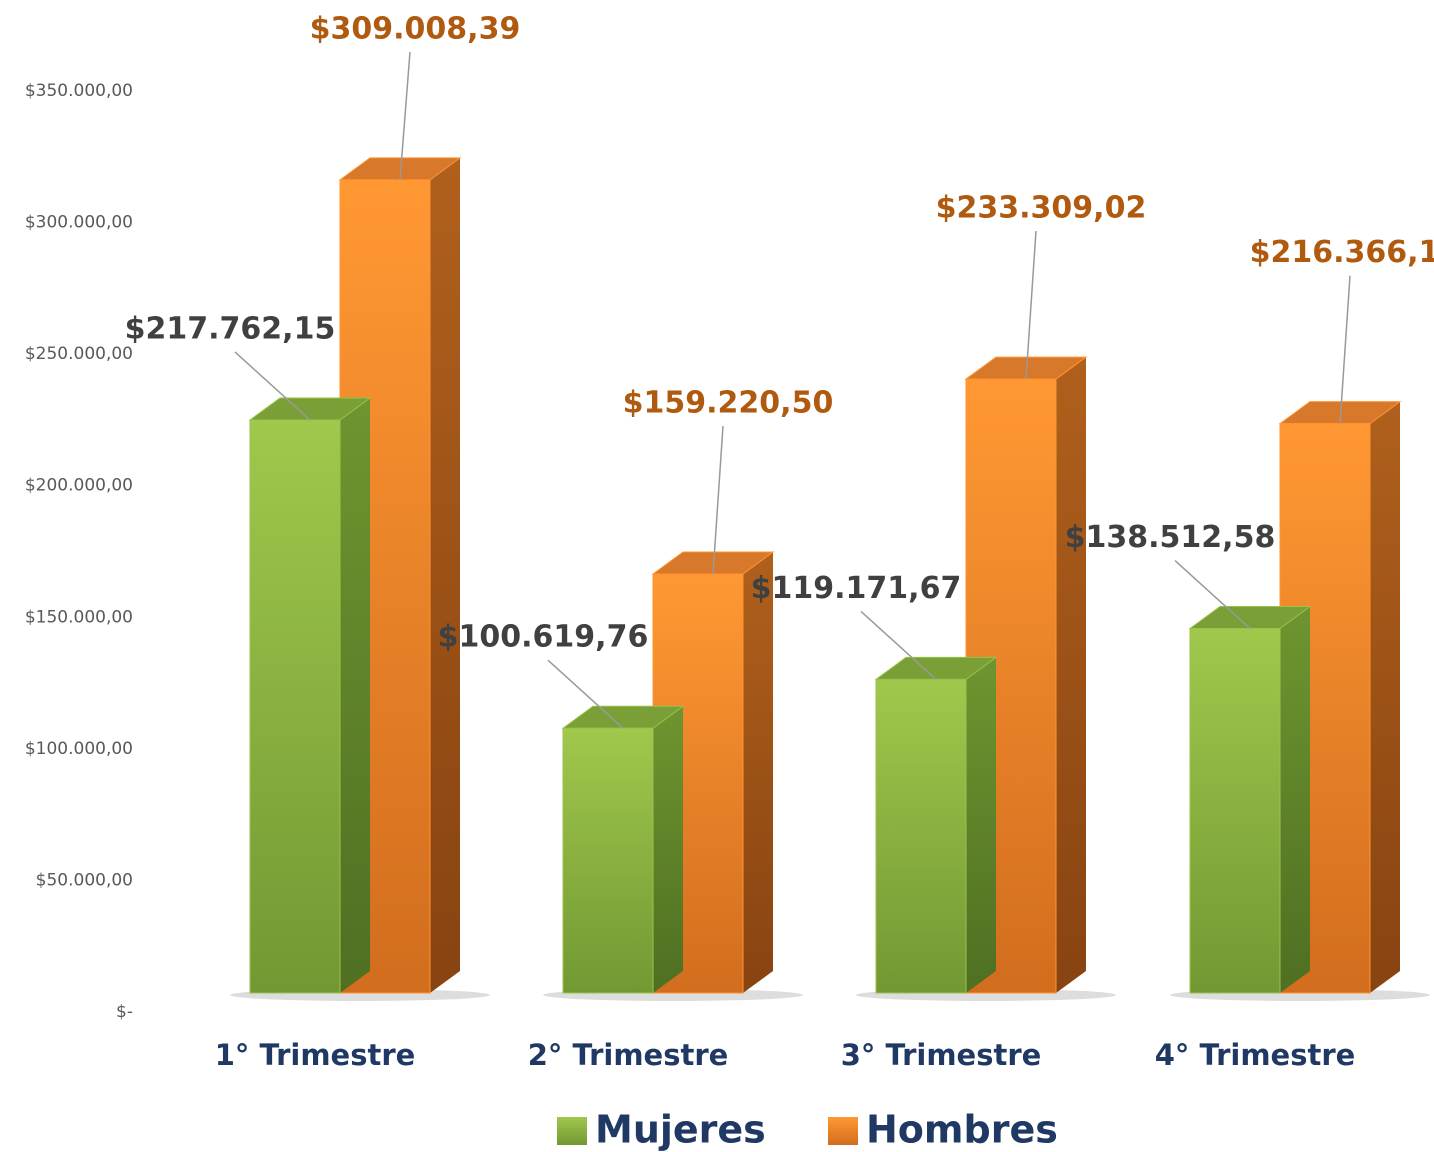 The height and width of the screenshot is (1152, 1434). I want to click on data-label: $159.220,50, so click(728, 403).